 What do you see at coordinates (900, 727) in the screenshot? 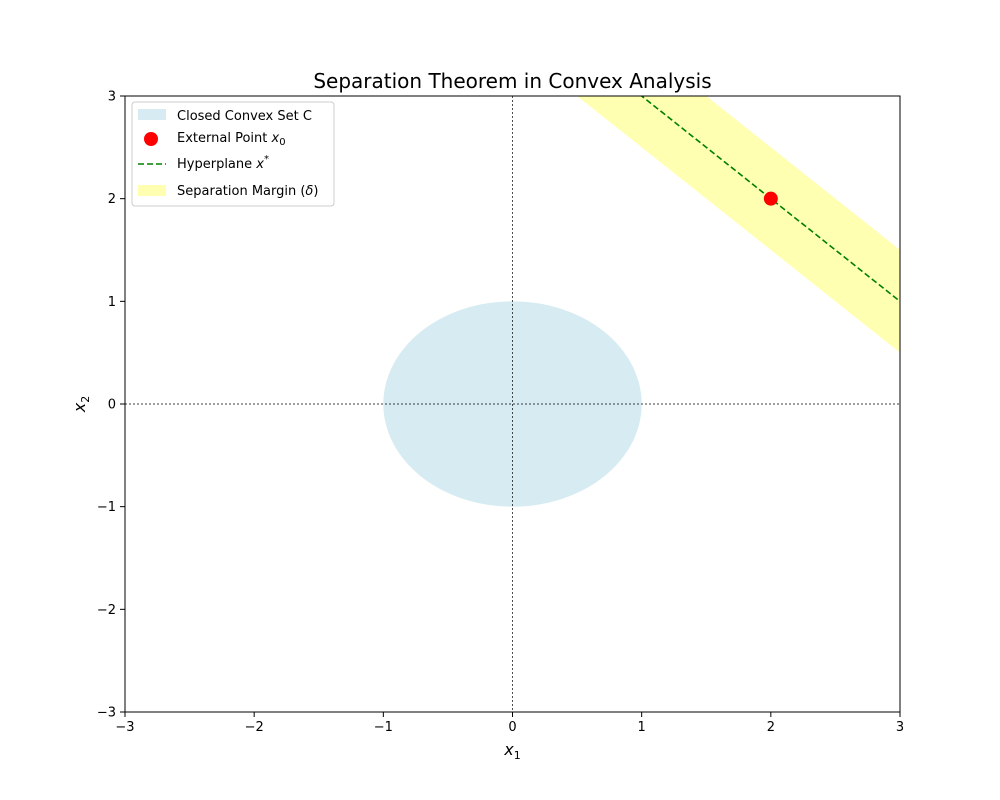
I see `x-tick-label: 3` at bounding box center [900, 727].